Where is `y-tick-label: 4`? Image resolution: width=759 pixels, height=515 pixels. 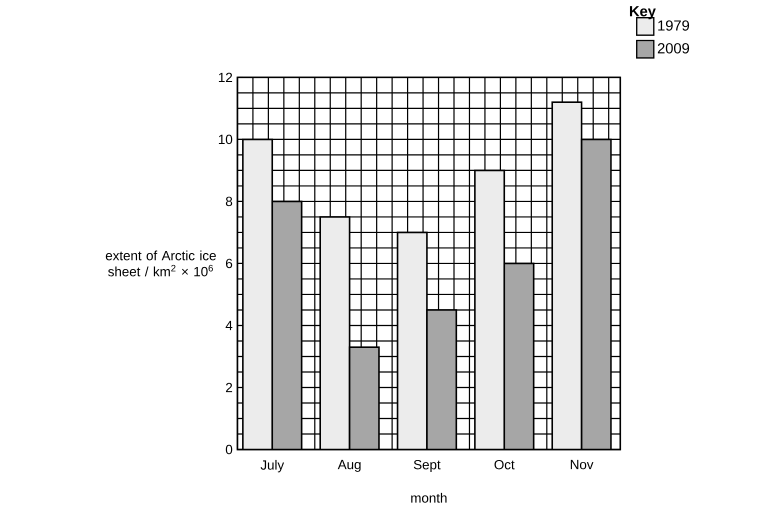 y-tick-label: 4 is located at coordinates (229, 325).